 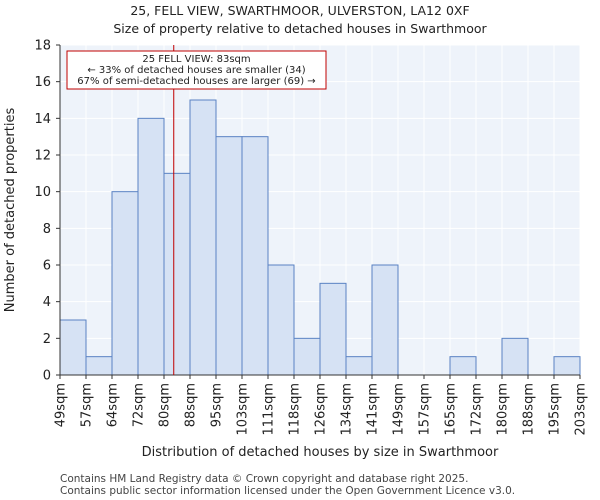 What do you see at coordinates (515, 356) in the screenshot?
I see `bar-180sqm` at bounding box center [515, 356].